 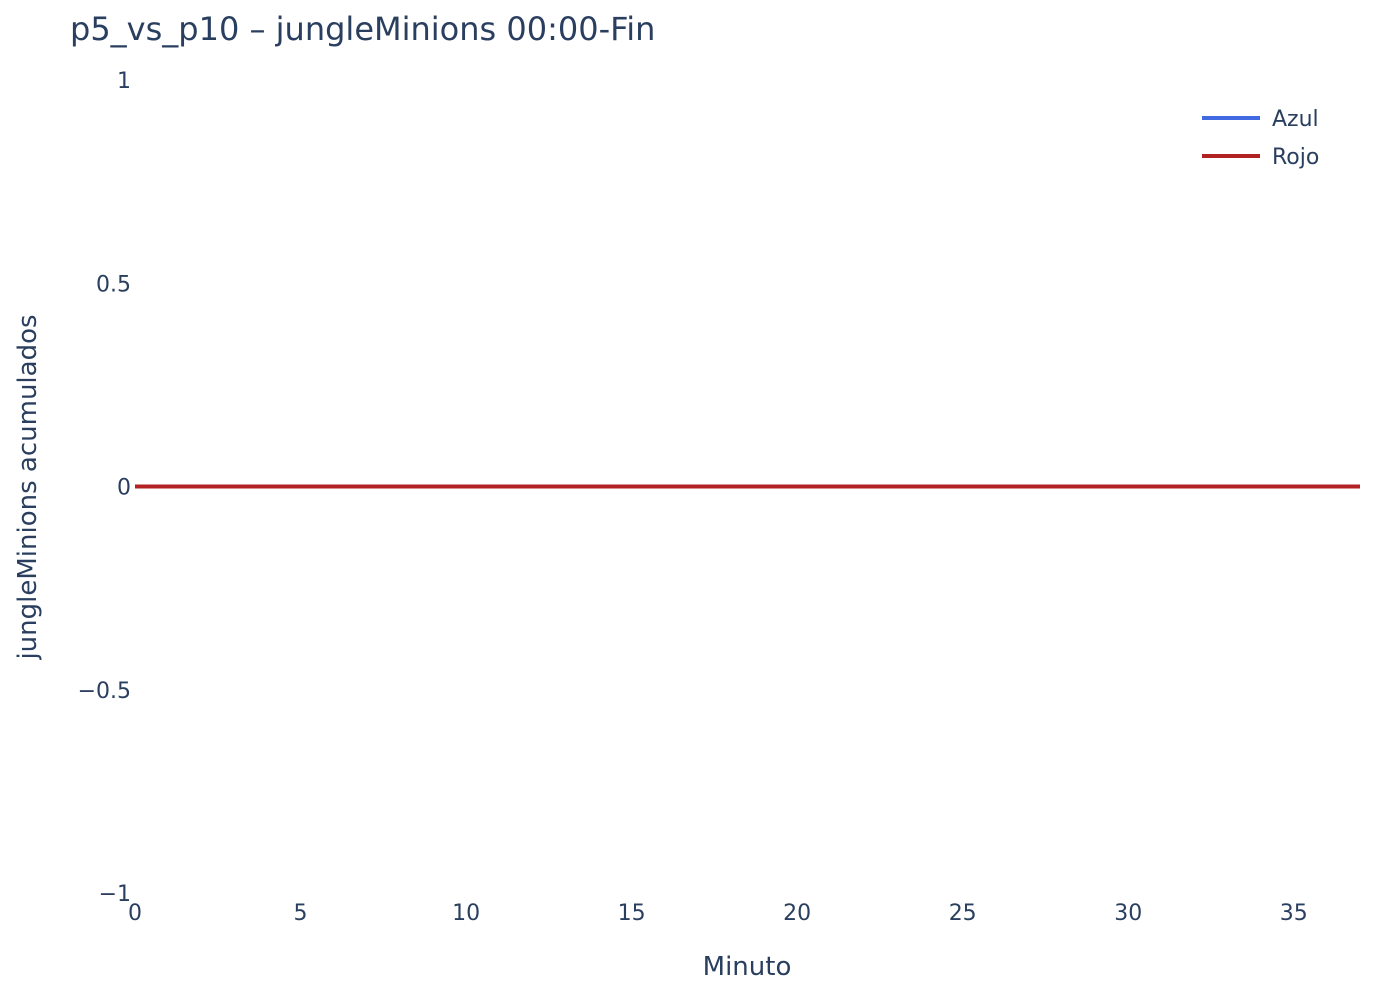 What do you see at coordinates (1295, 119) in the screenshot?
I see `legend-label: Azul` at bounding box center [1295, 119].